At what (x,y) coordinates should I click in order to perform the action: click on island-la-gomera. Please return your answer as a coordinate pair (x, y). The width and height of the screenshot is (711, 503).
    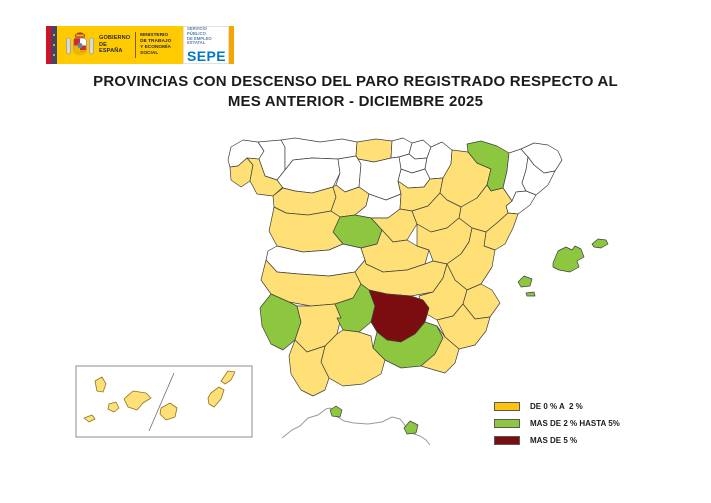
    Looking at the image, I should click on (113, 407).